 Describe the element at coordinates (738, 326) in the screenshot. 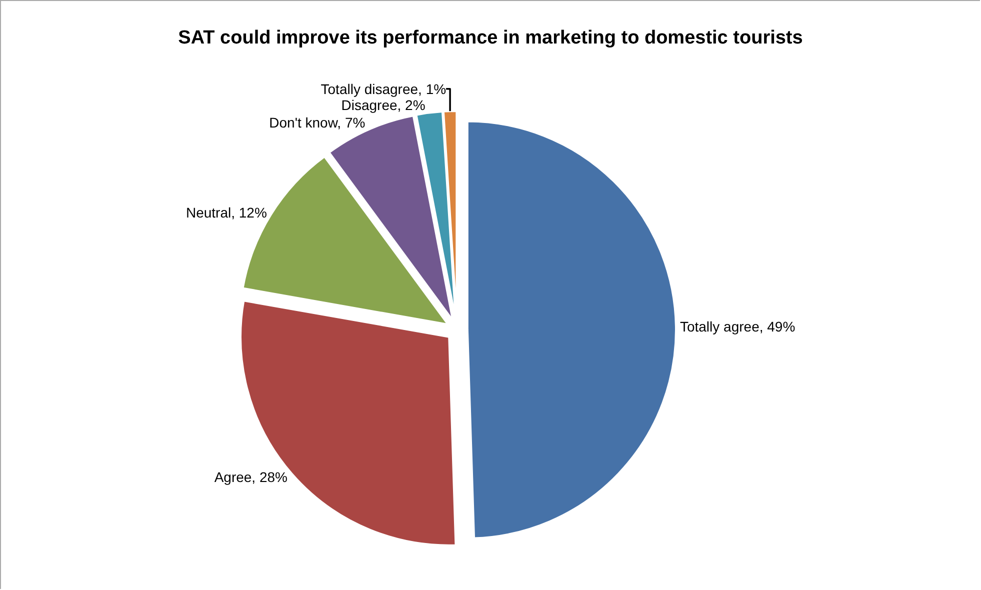

I see `slice-label: Totally agree, 49%` at that location.